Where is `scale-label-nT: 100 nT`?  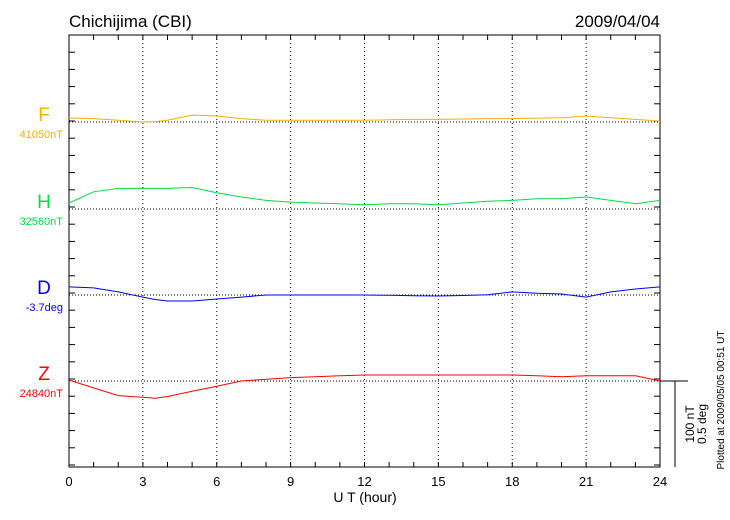
scale-label-nT: 100 nT is located at coordinates (690, 424).